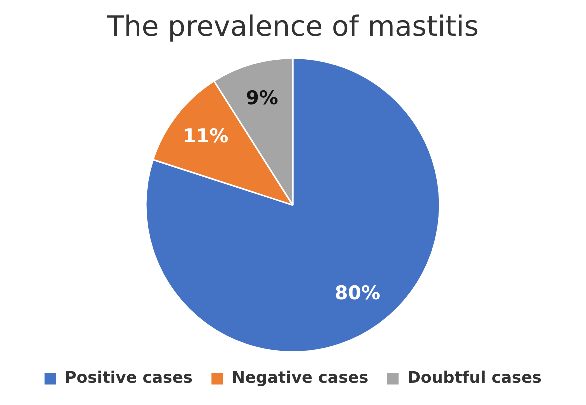 This screenshot has height=405, width=586. Describe the element at coordinates (292, 27) in the screenshot. I see `chart-title: The prevalence of mastitis` at that location.